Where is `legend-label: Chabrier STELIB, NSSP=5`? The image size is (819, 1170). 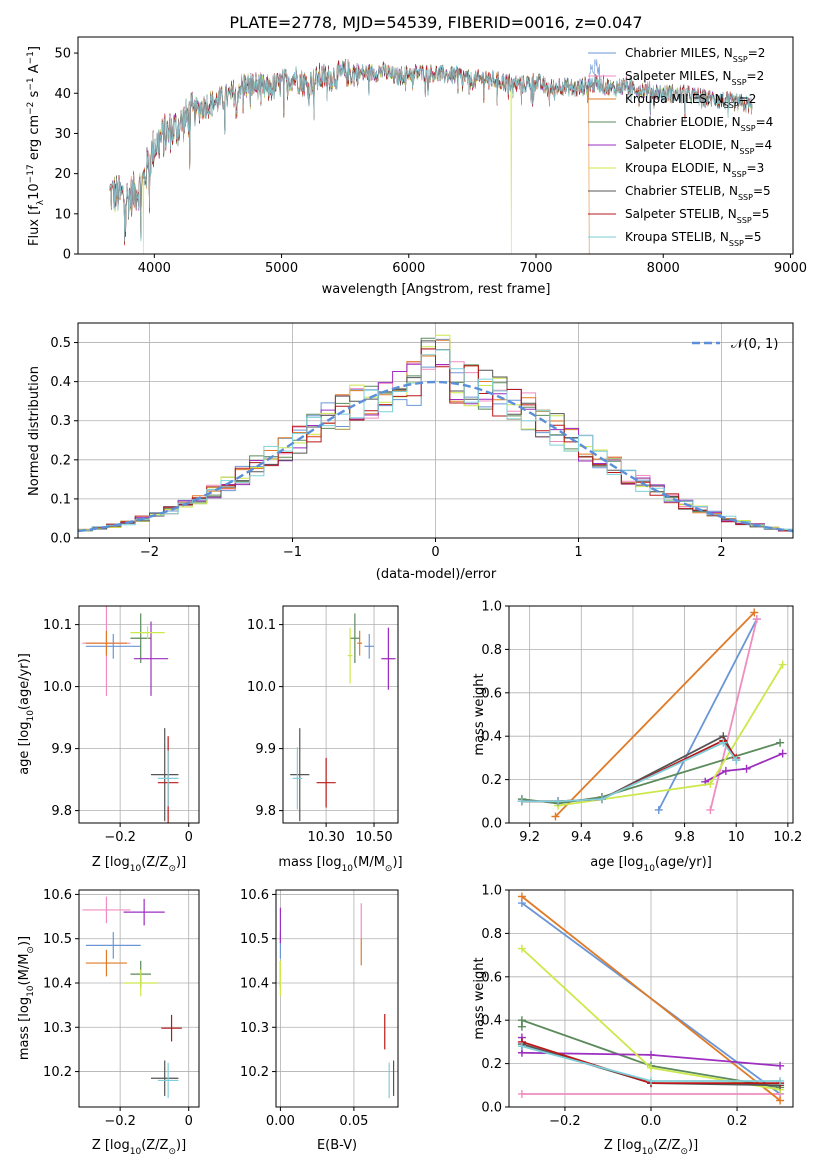 legend-label: Chabrier STELIB, NSSP=5 is located at coordinates (698, 193).